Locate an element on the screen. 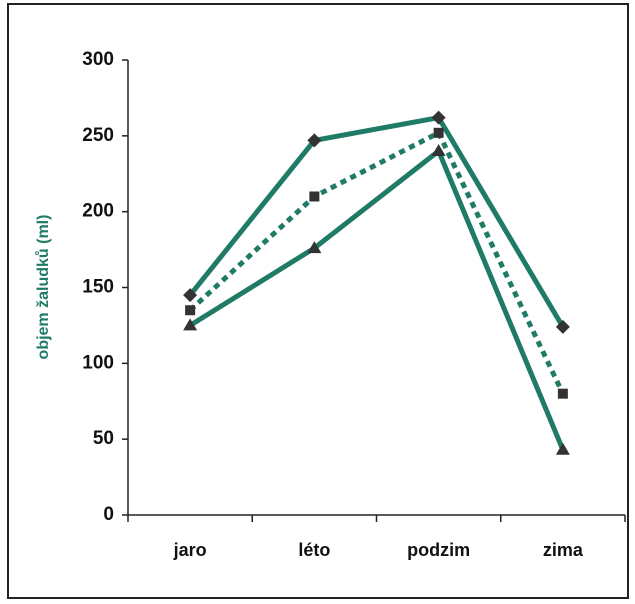 The height and width of the screenshot is (604, 635). y-tick-label: 250 is located at coordinates (98, 135).